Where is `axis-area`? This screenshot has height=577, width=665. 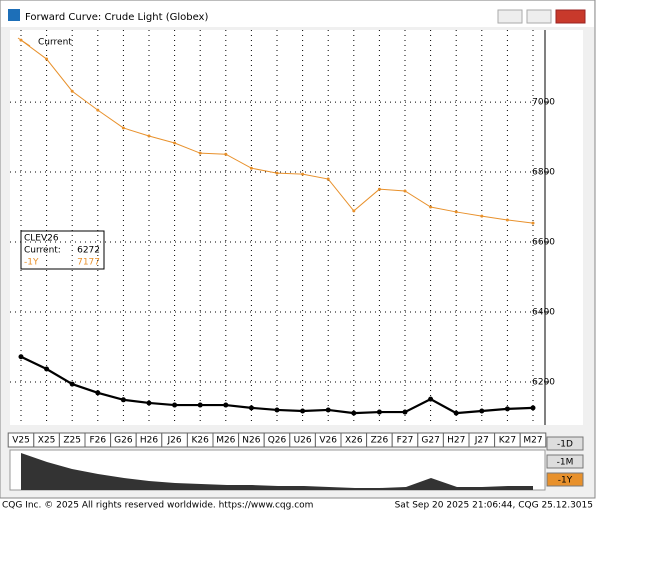
axis-area is located at coordinates (564, 227).